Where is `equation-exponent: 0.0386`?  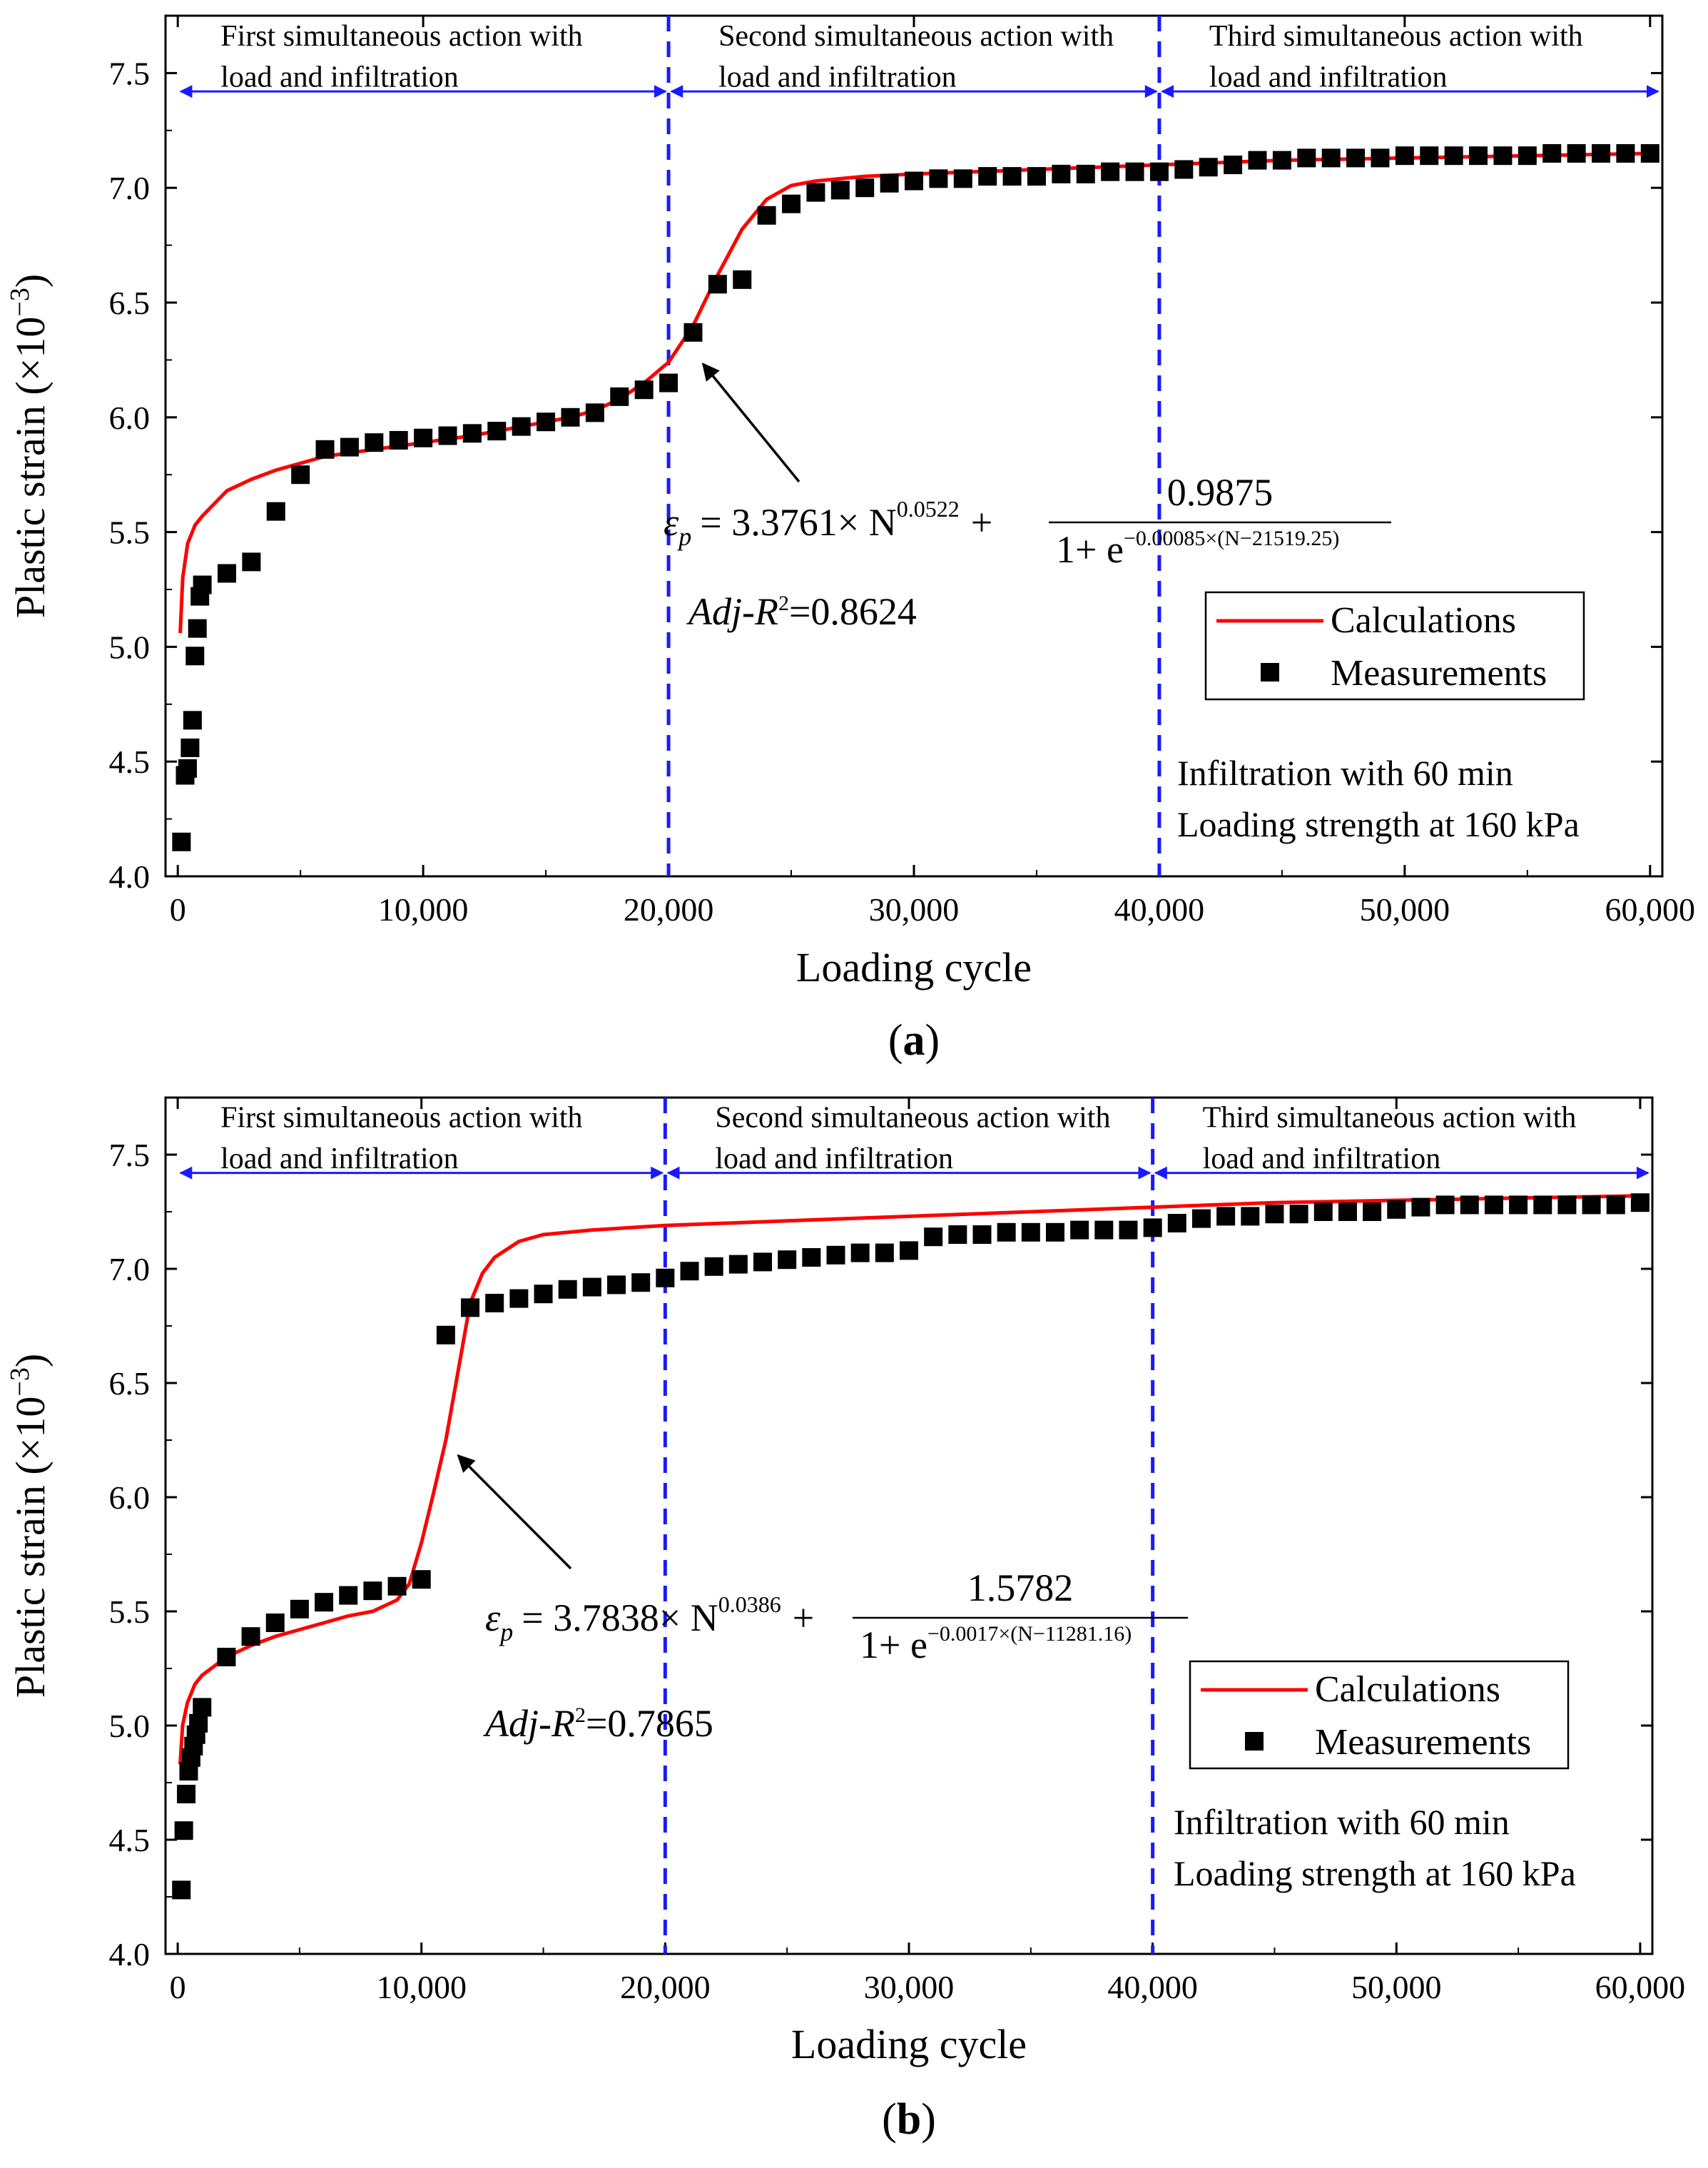 equation-exponent: 0.0386 is located at coordinates (749, 1604).